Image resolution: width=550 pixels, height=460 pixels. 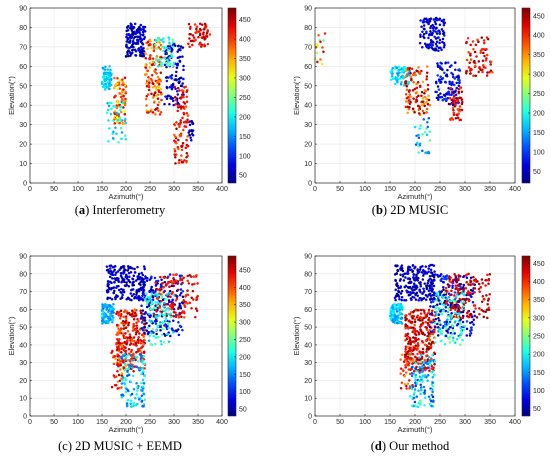 I want to click on colorbar-tick-label: 150, so click(x=245, y=137).